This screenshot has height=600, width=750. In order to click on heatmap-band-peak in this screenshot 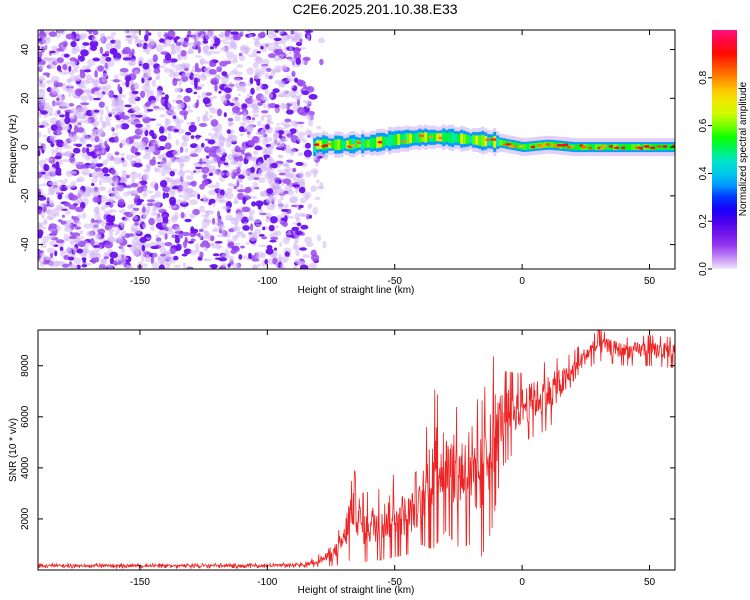, I will do `click(573, 146)`.